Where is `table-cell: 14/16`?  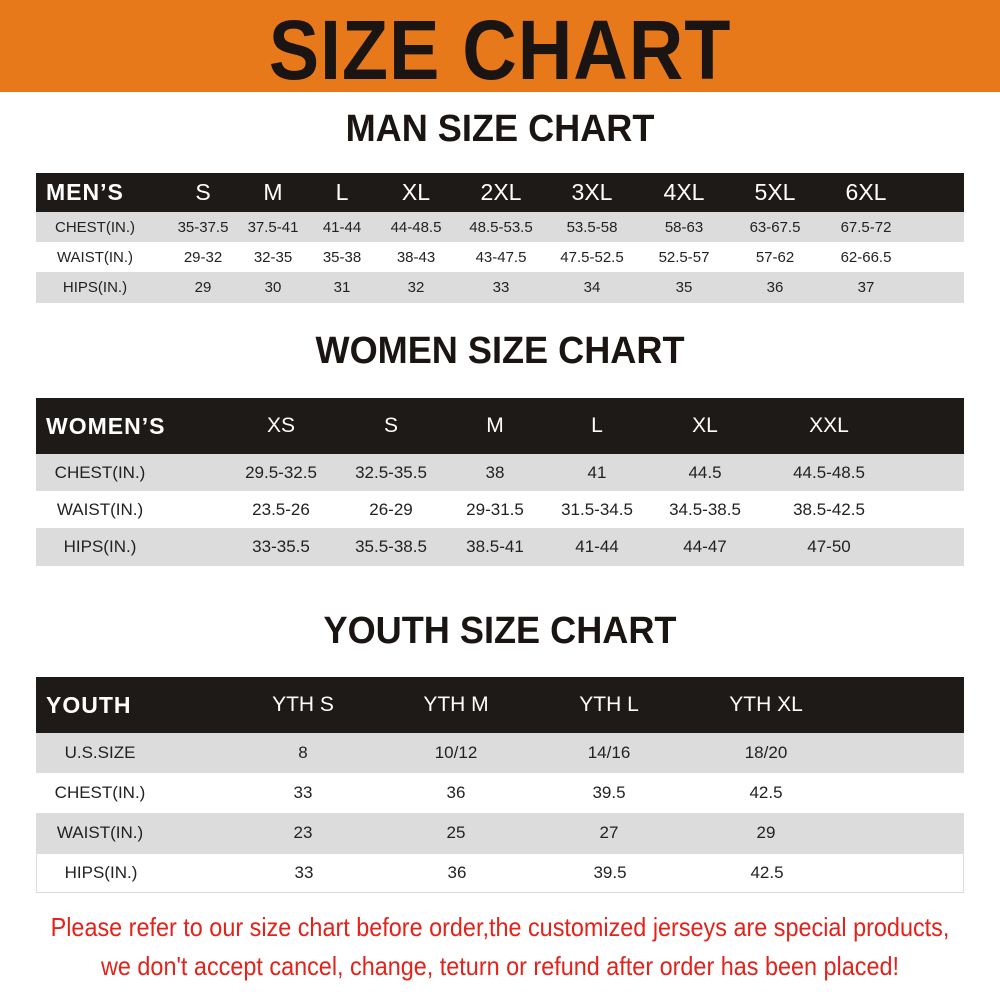 table-cell: 14/16 is located at coordinates (609, 752).